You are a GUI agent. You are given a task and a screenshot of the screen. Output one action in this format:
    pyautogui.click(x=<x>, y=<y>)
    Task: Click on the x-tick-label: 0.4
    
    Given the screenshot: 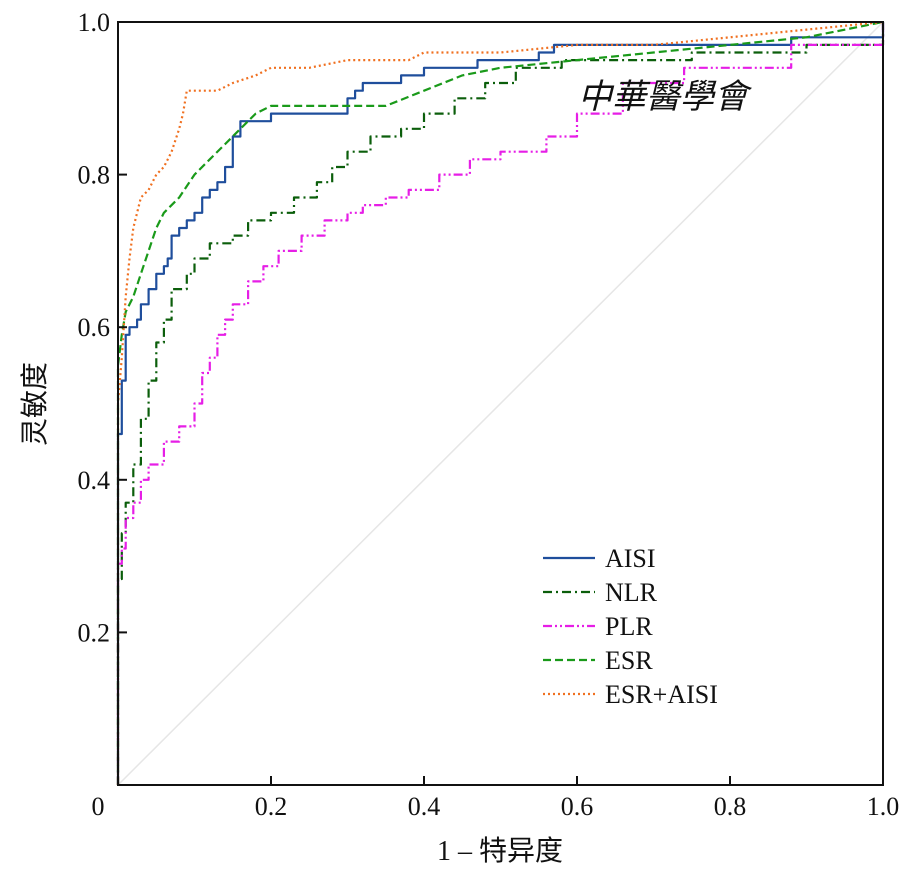 What is the action you would take?
    pyautogui.click(x=424, y=806)
    